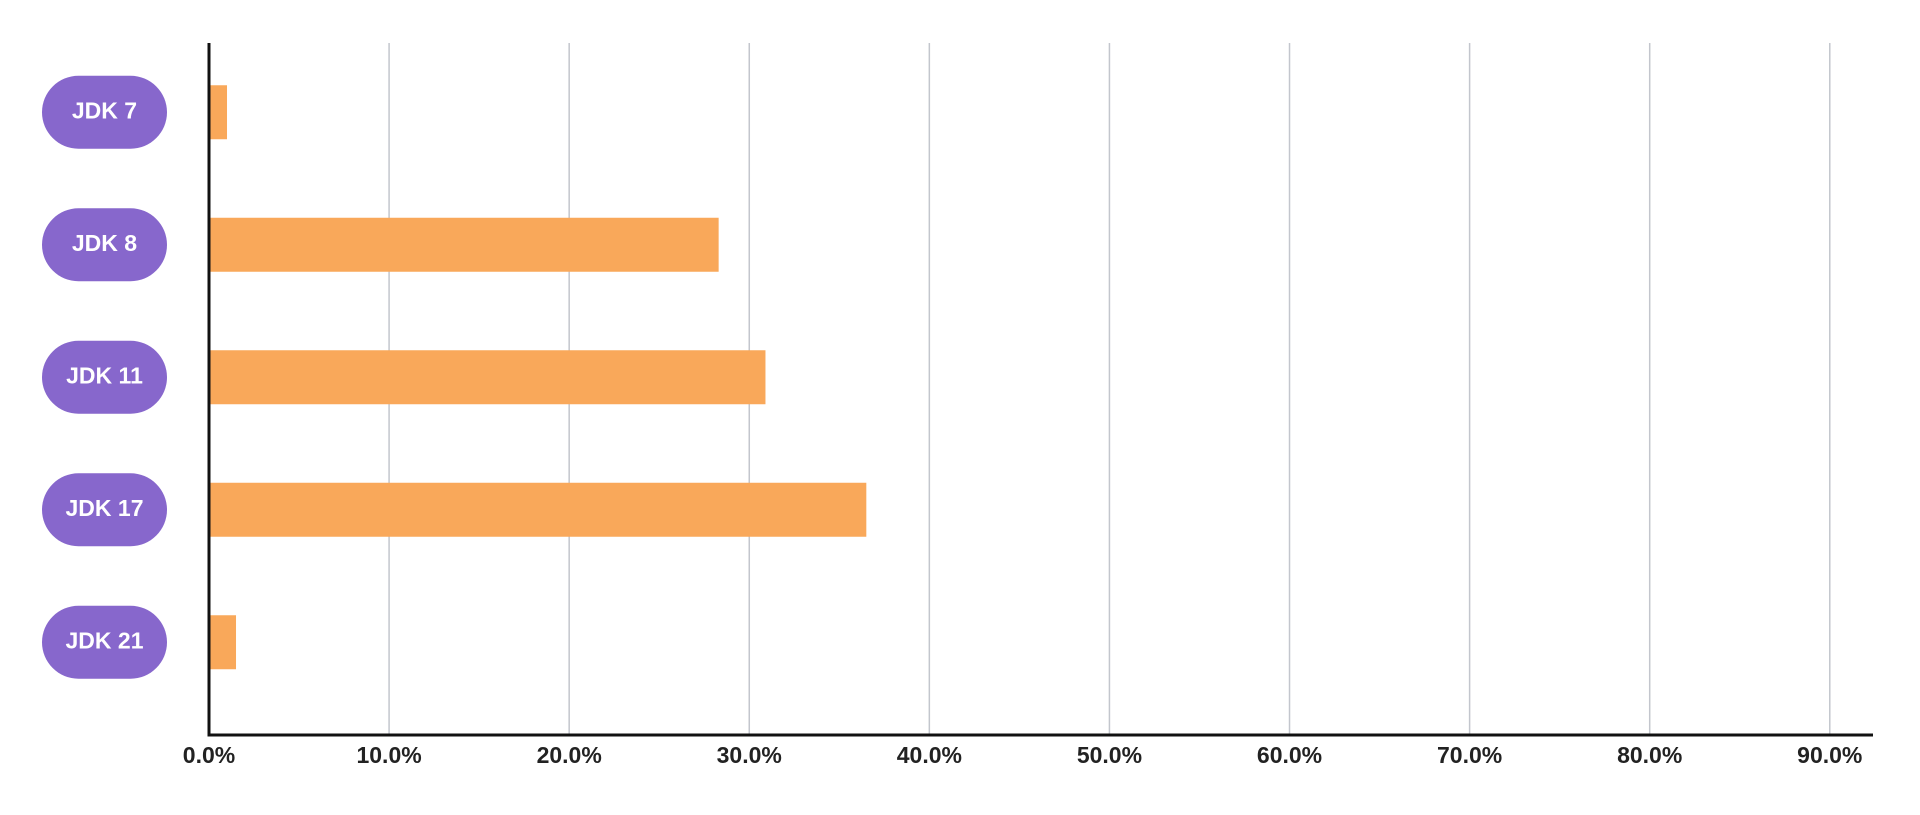 Image resolution: width=1920 pixels, height=815 pixels. I want to click on x-tick-label: 40.0%, so click(929, 755).